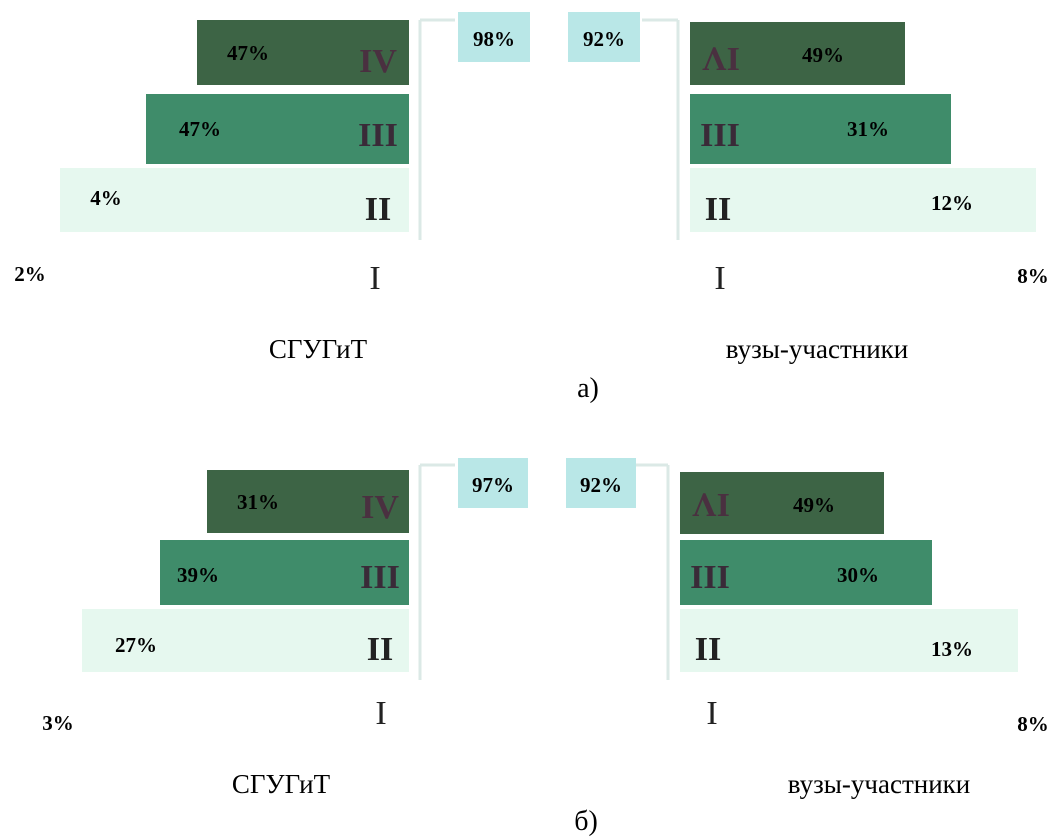 The height and width of the screenshot is (840, 1061). Describe the element at coordinates (248, 53) in the screenshot. I see `value-a-left-IV: 47%` at that location.